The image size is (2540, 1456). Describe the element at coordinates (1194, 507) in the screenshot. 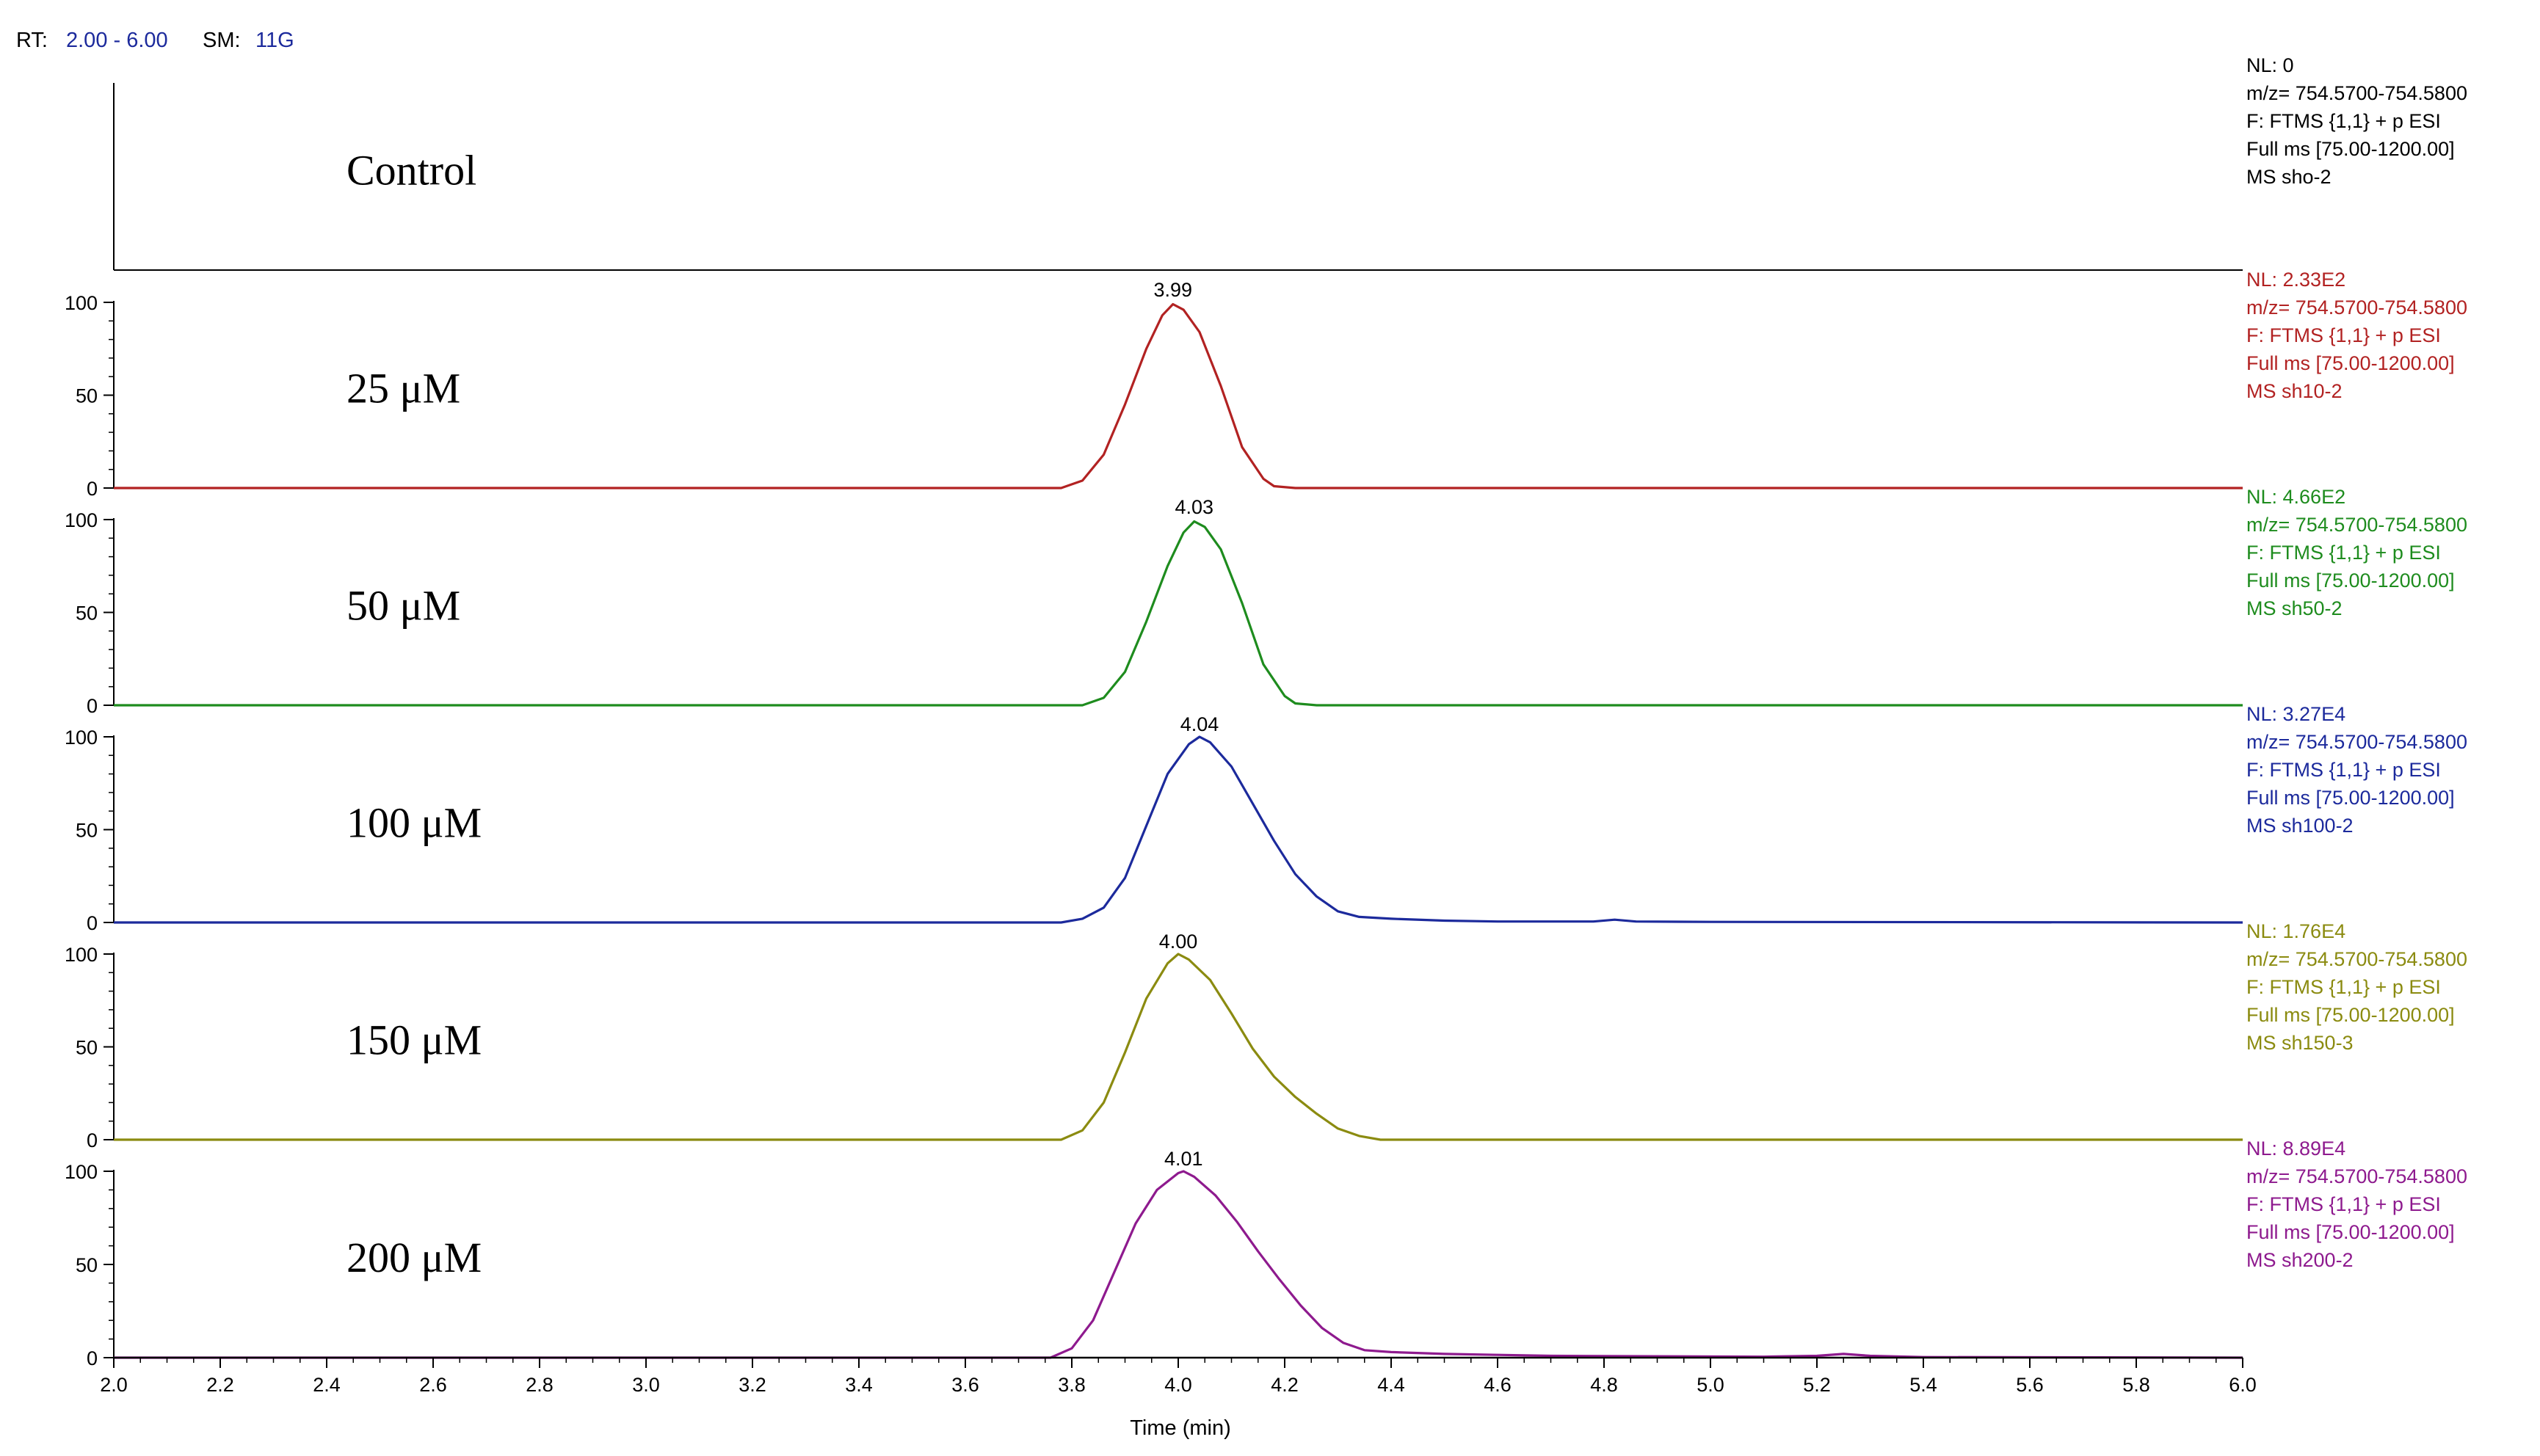

I see `peak-label: 4.03` at that location.